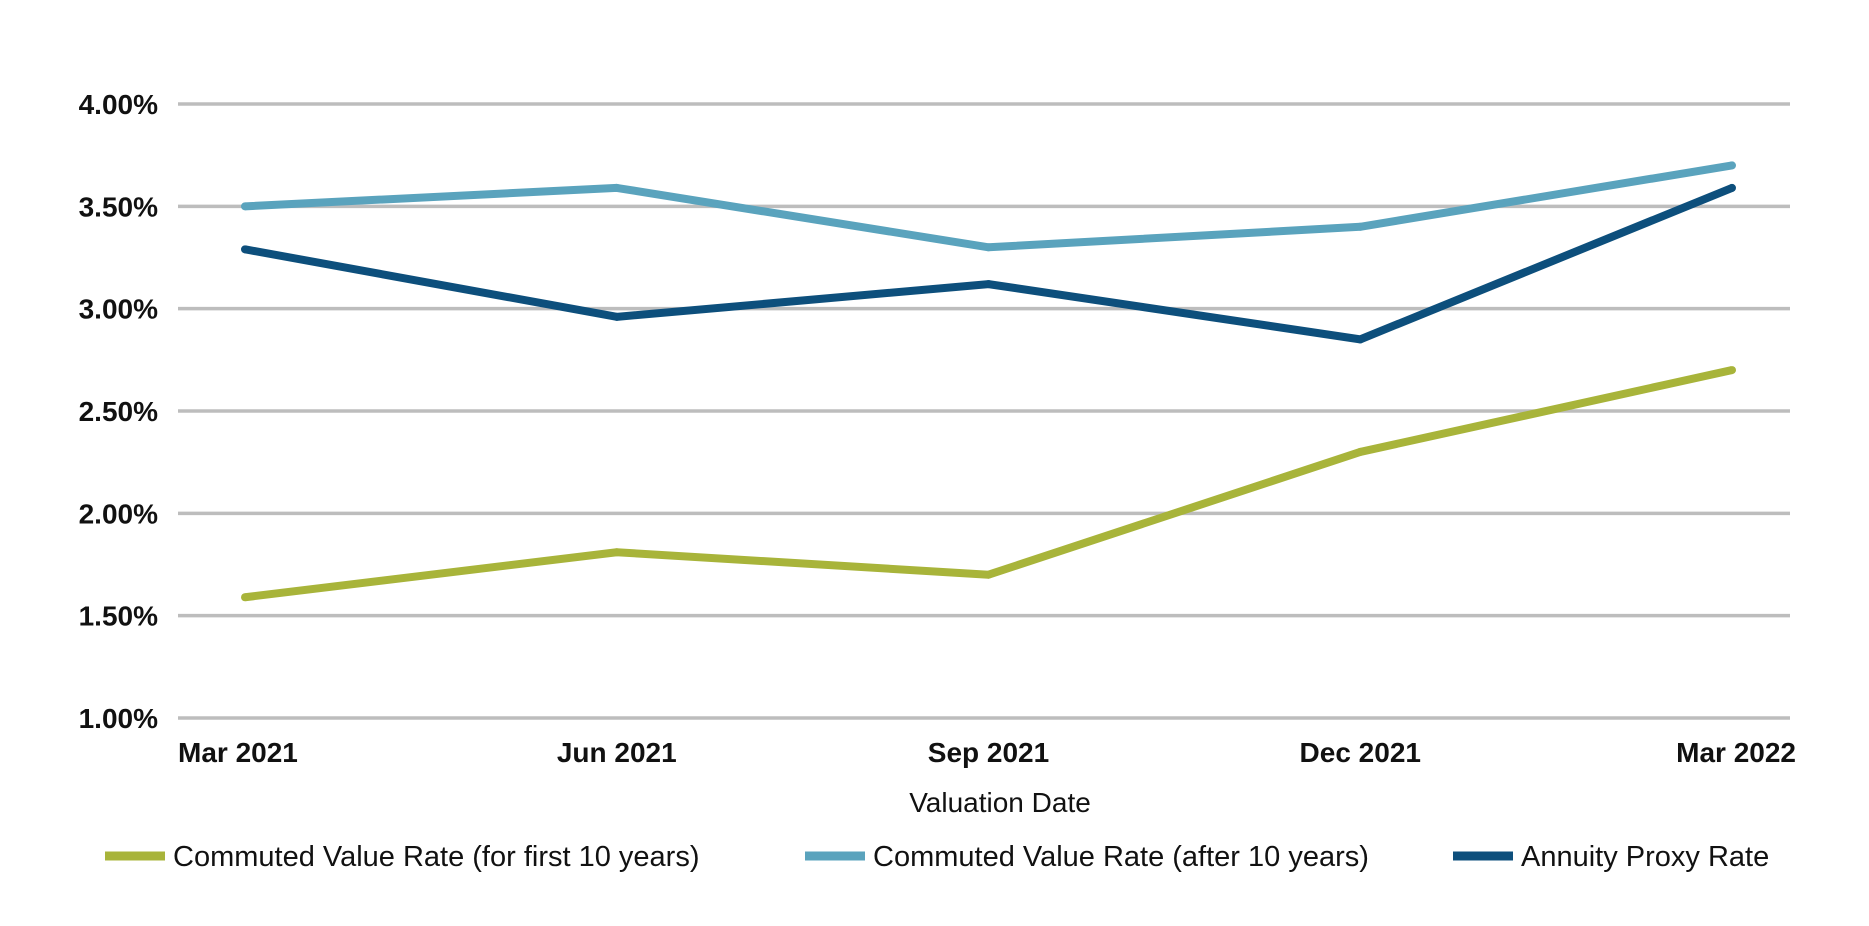  I want to click on x-tick-label: Dec 2021, so click(1360, 752).